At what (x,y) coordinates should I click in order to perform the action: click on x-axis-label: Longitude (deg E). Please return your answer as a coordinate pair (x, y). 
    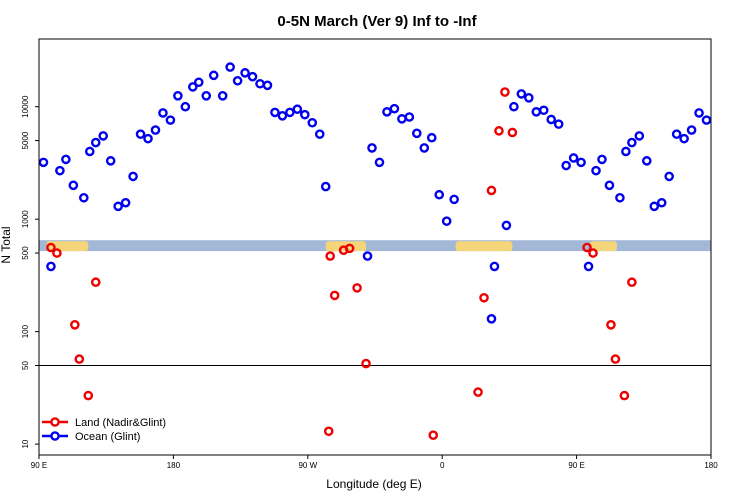
    Looking at the image, I should click on (373, 484).